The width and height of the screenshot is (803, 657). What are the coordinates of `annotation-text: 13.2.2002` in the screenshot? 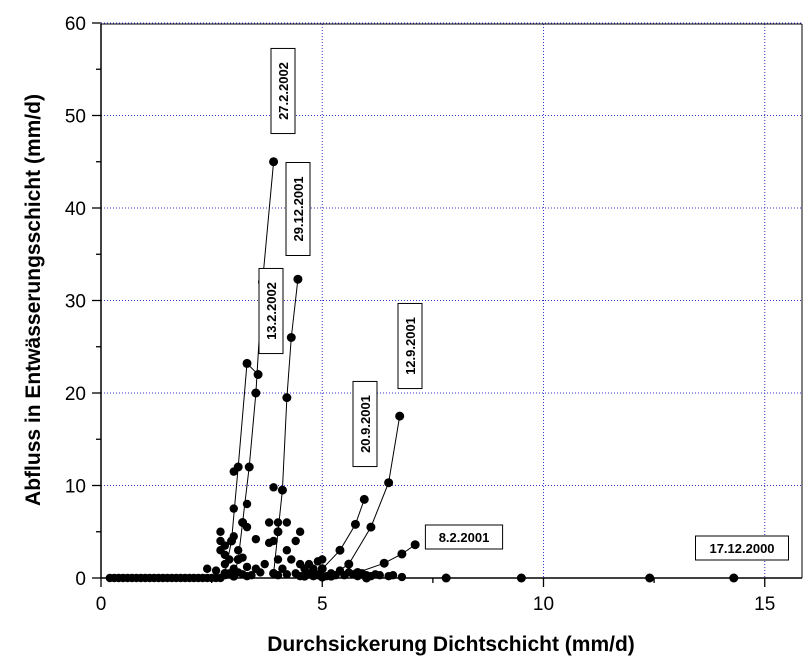 It's located at (271, 311).